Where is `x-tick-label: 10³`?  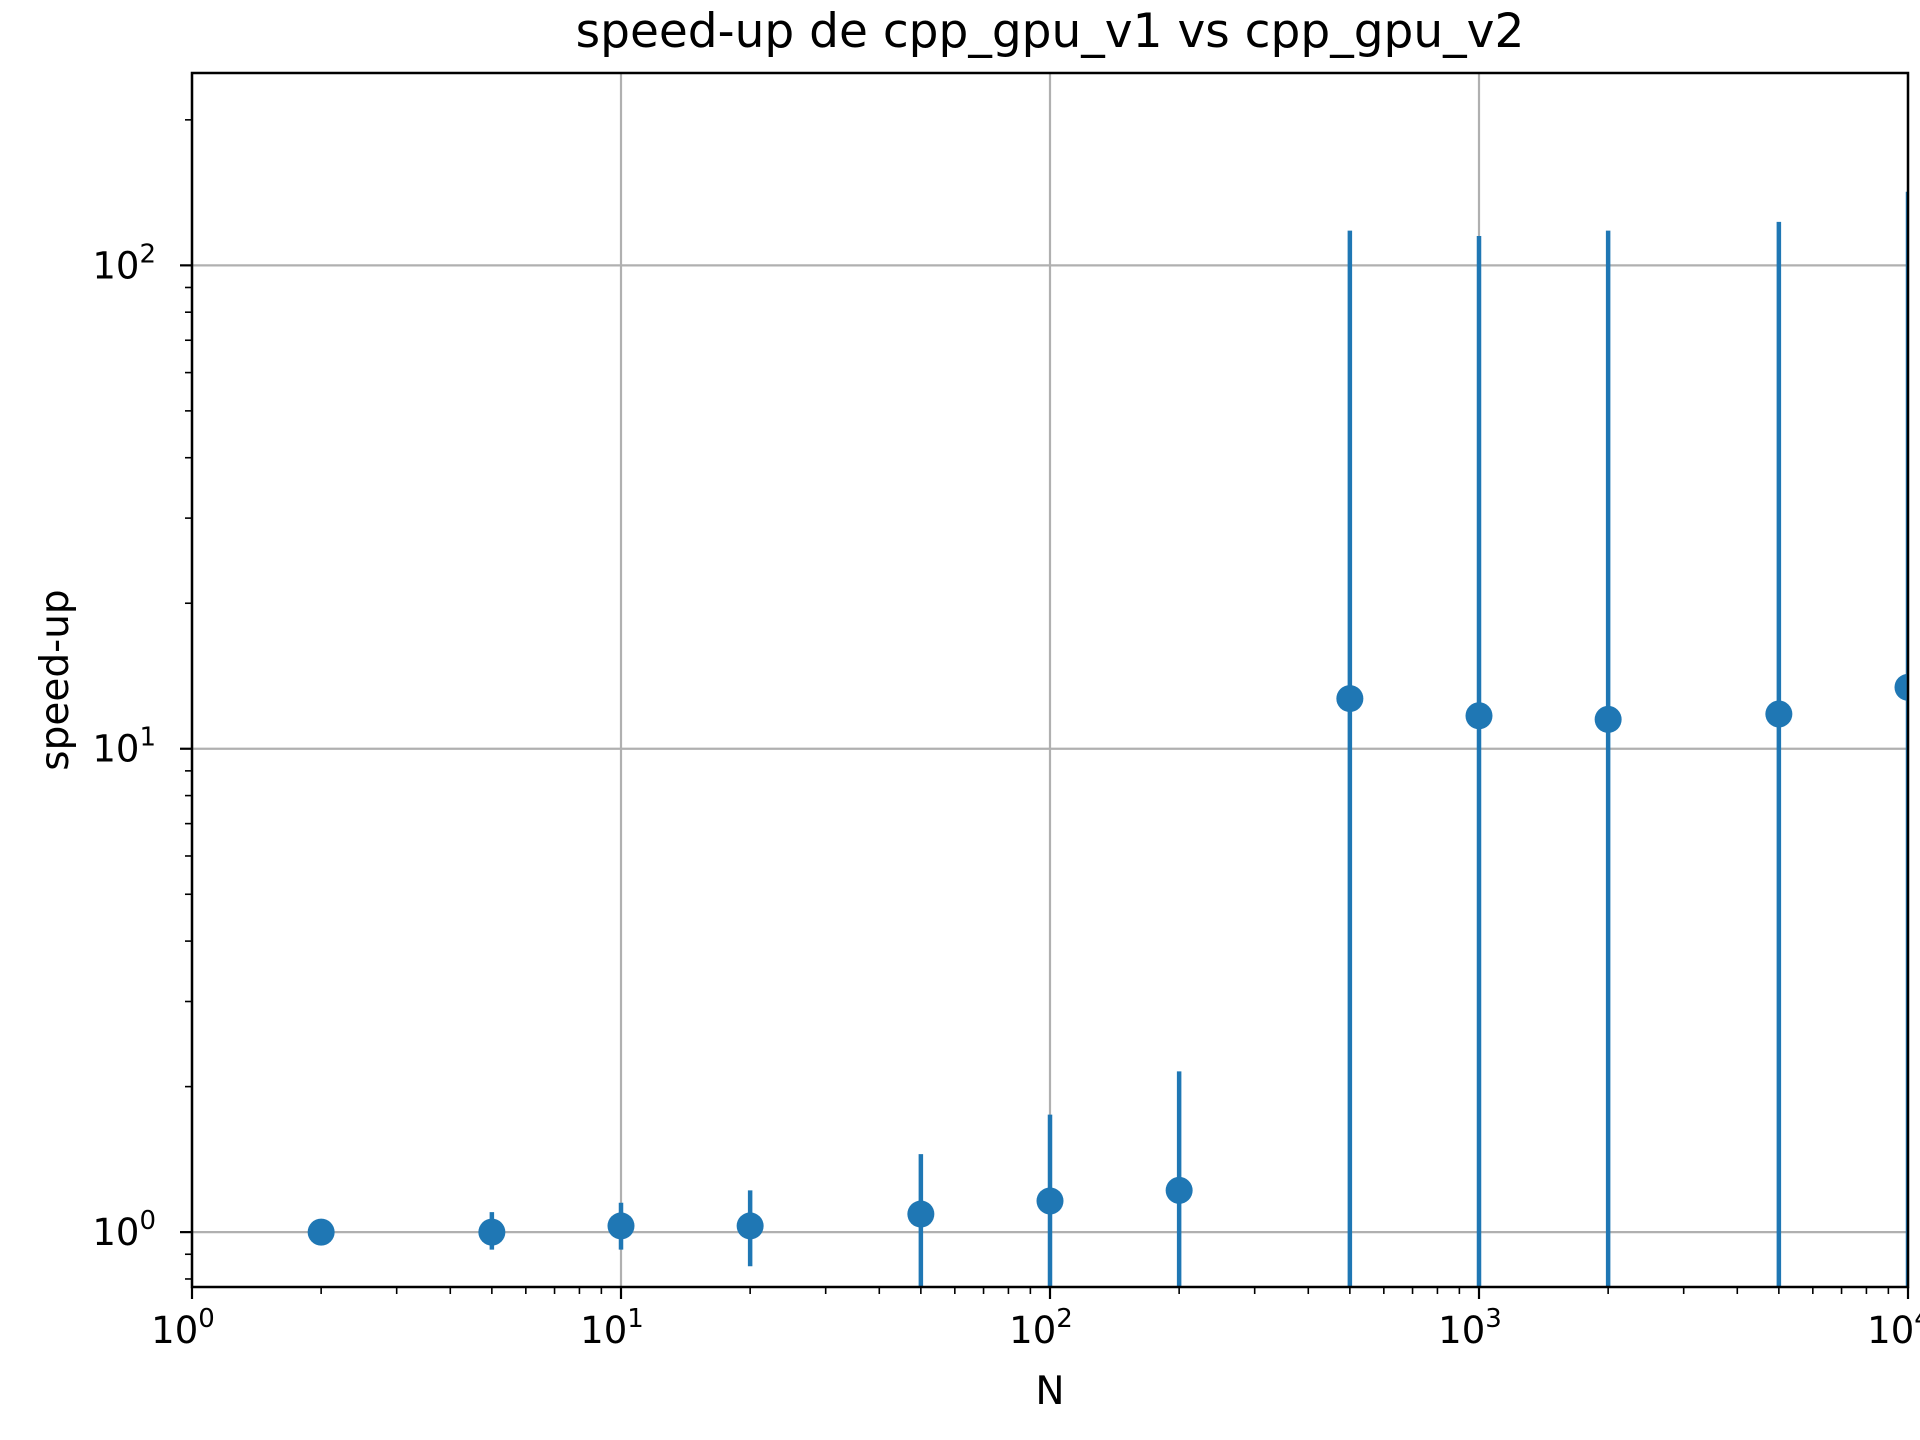
x-tick-label: 10³ is located at coordinates (1470, 1328).